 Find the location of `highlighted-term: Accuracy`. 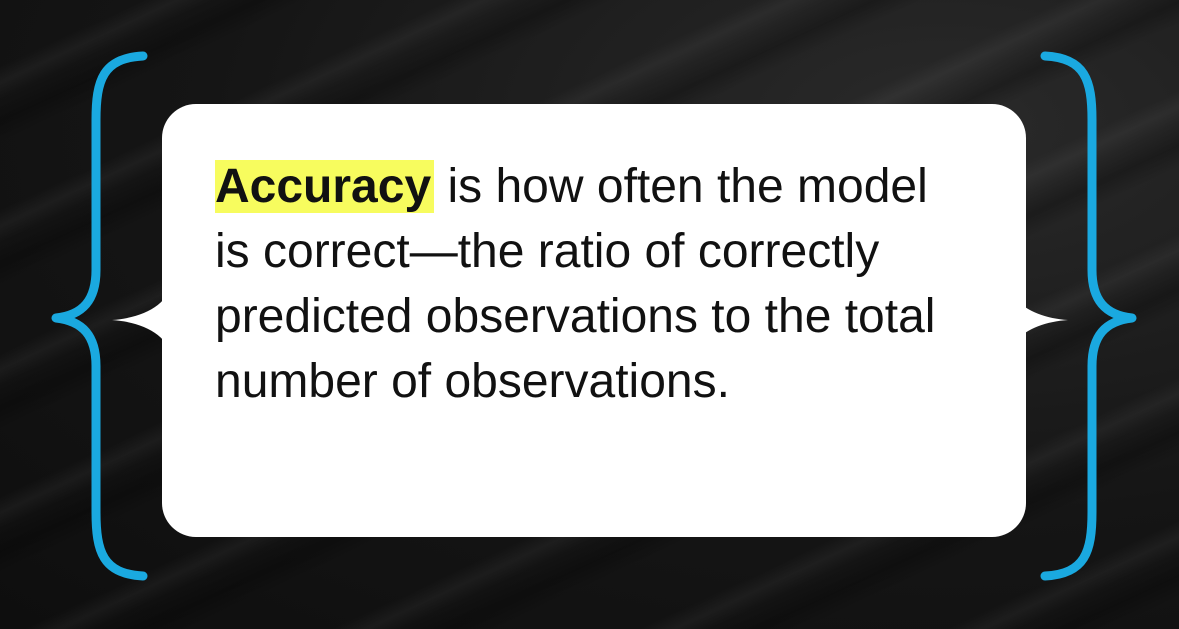

highlighted-term: Accuracy is located at coordinates (325, 186).